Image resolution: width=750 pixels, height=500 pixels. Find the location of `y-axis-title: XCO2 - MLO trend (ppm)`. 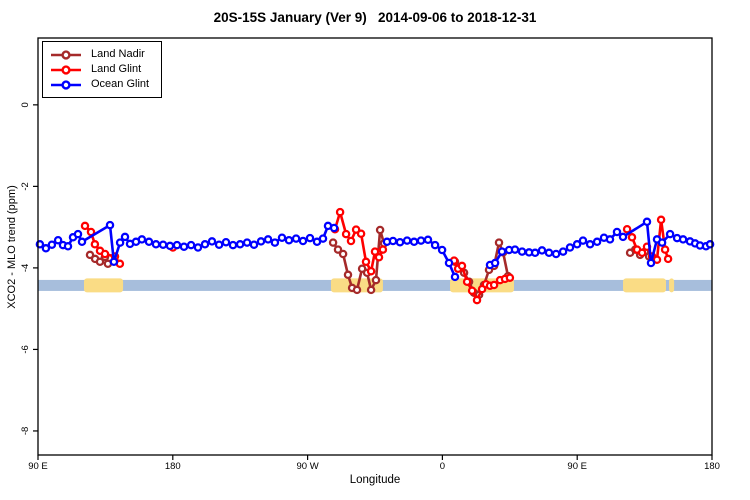

y-axis-title: XCO2 - MLO trend (ppm) is located at coordinates (12, 247).